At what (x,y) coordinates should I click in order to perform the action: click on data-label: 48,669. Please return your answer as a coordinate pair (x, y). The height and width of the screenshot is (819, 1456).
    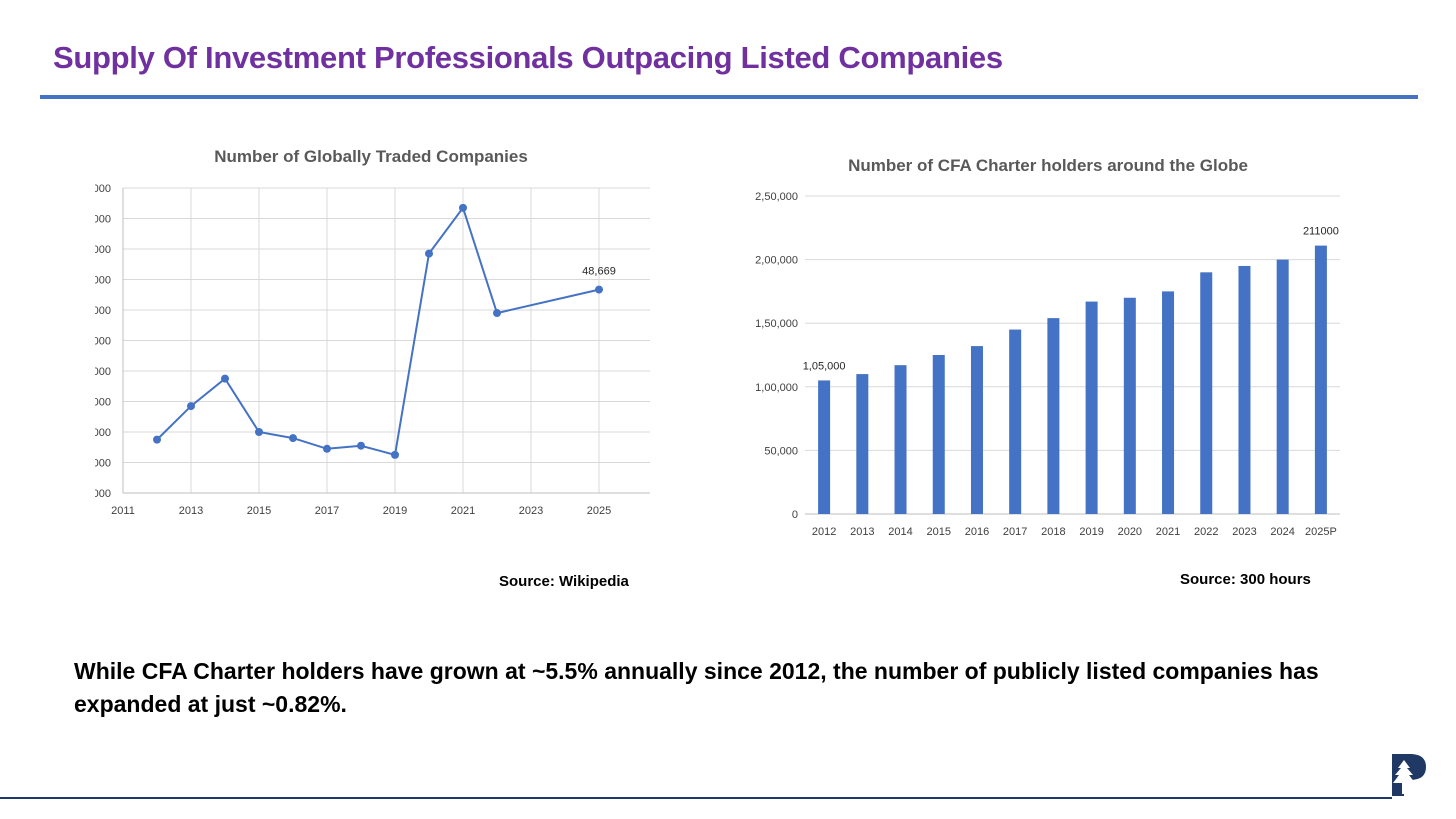
    Looking at the image, I should click on (599, 272).